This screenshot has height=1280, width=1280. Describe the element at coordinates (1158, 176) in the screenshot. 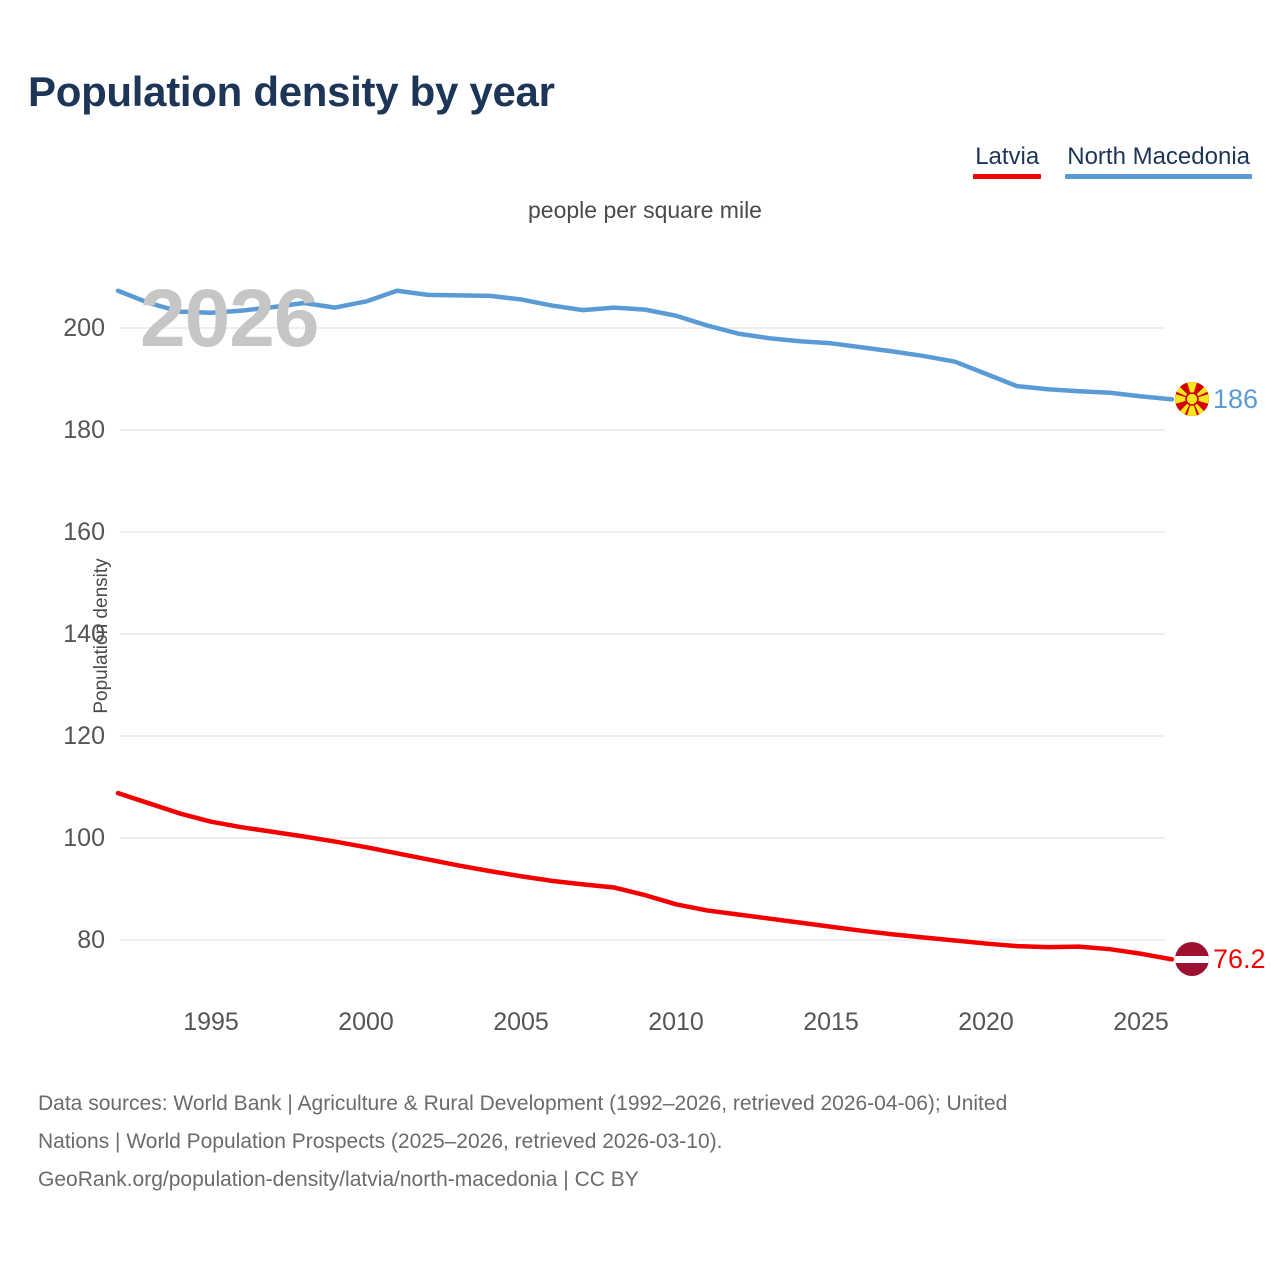

I see `legend-color-swatch-north-macedonia` at that location.